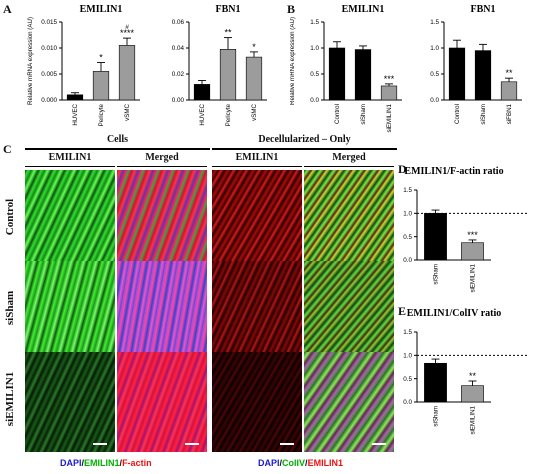 The height and width of the screenshot is (474, 550). What do you see at coordinates (7, 149) in the screenshot?
I see `panel-letter-c: C` at bounding box center [7, 149].